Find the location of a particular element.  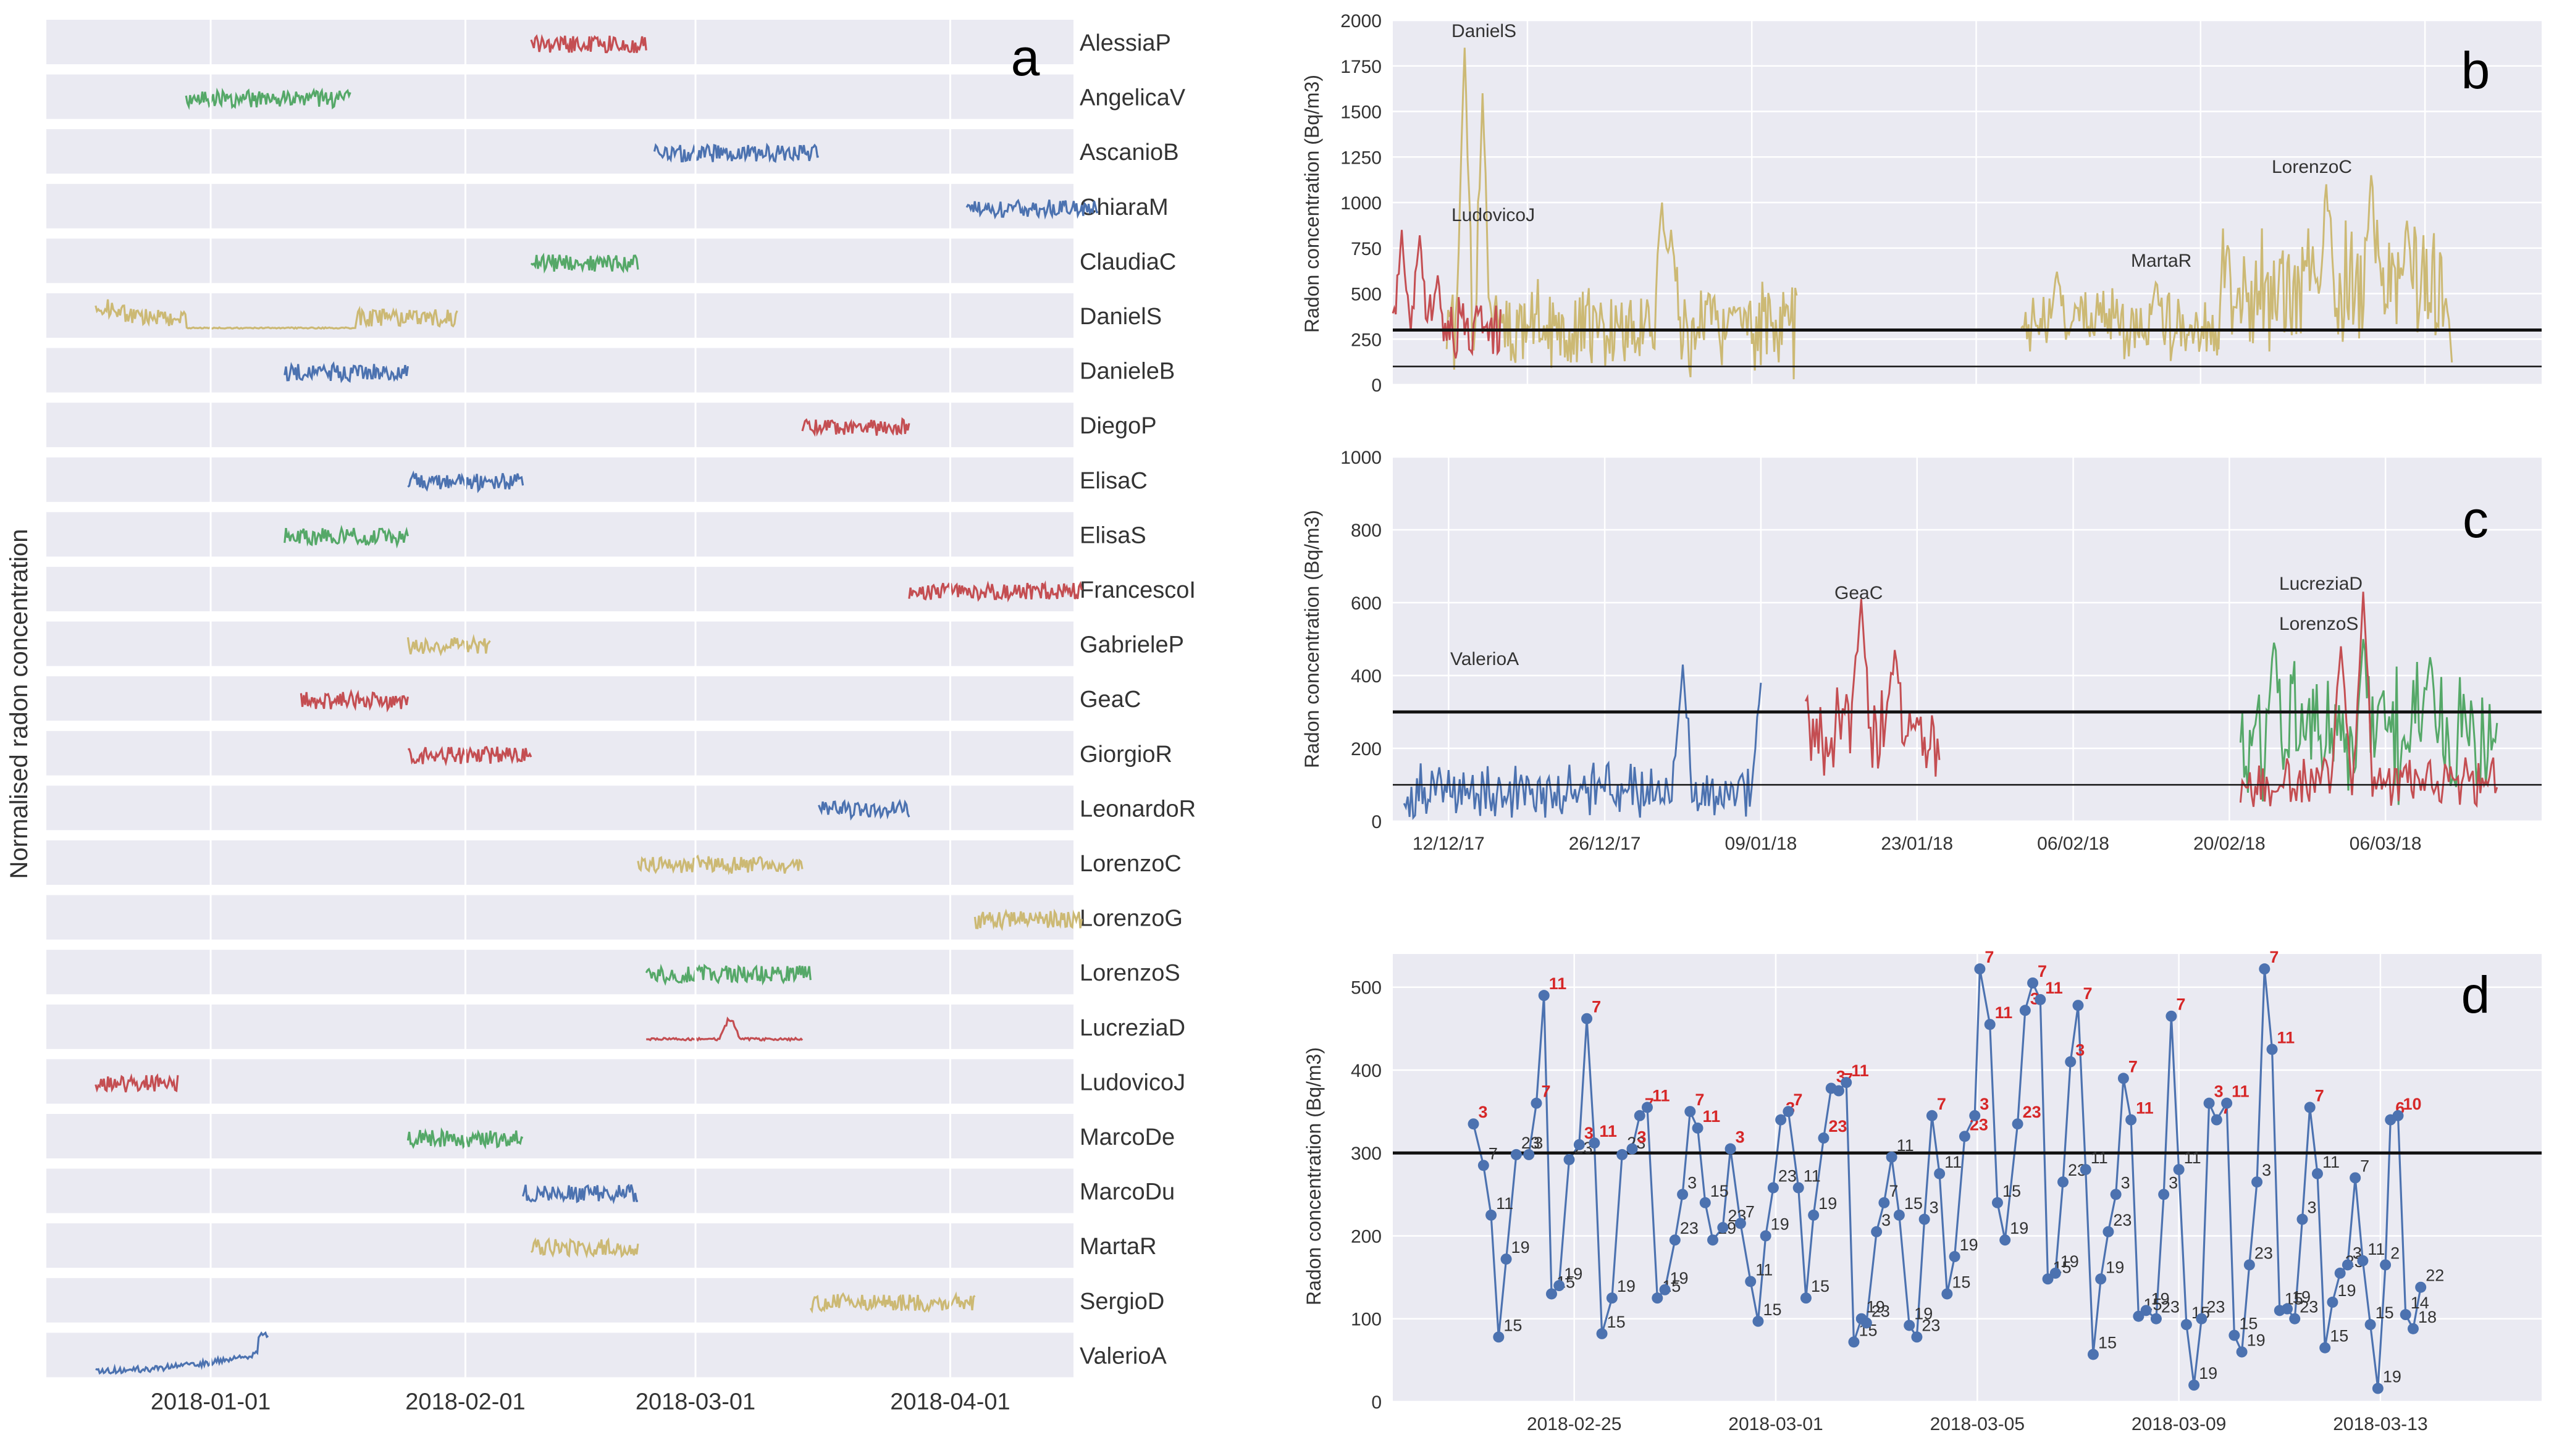

panel-c-series-annotation: GeaC is located at coordinates (1858, 593).